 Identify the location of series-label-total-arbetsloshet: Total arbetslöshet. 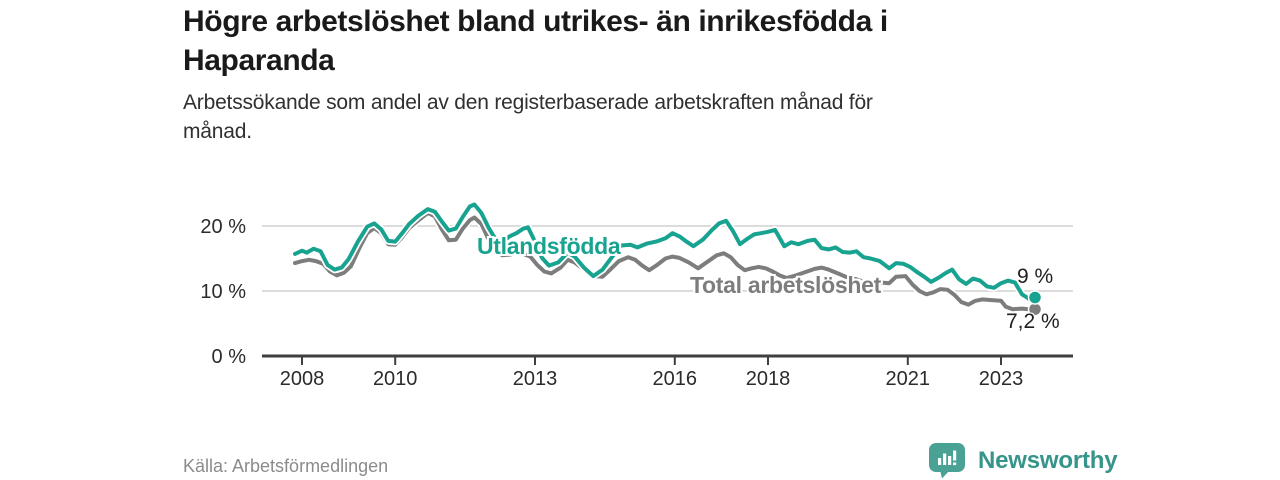
(785, 285).